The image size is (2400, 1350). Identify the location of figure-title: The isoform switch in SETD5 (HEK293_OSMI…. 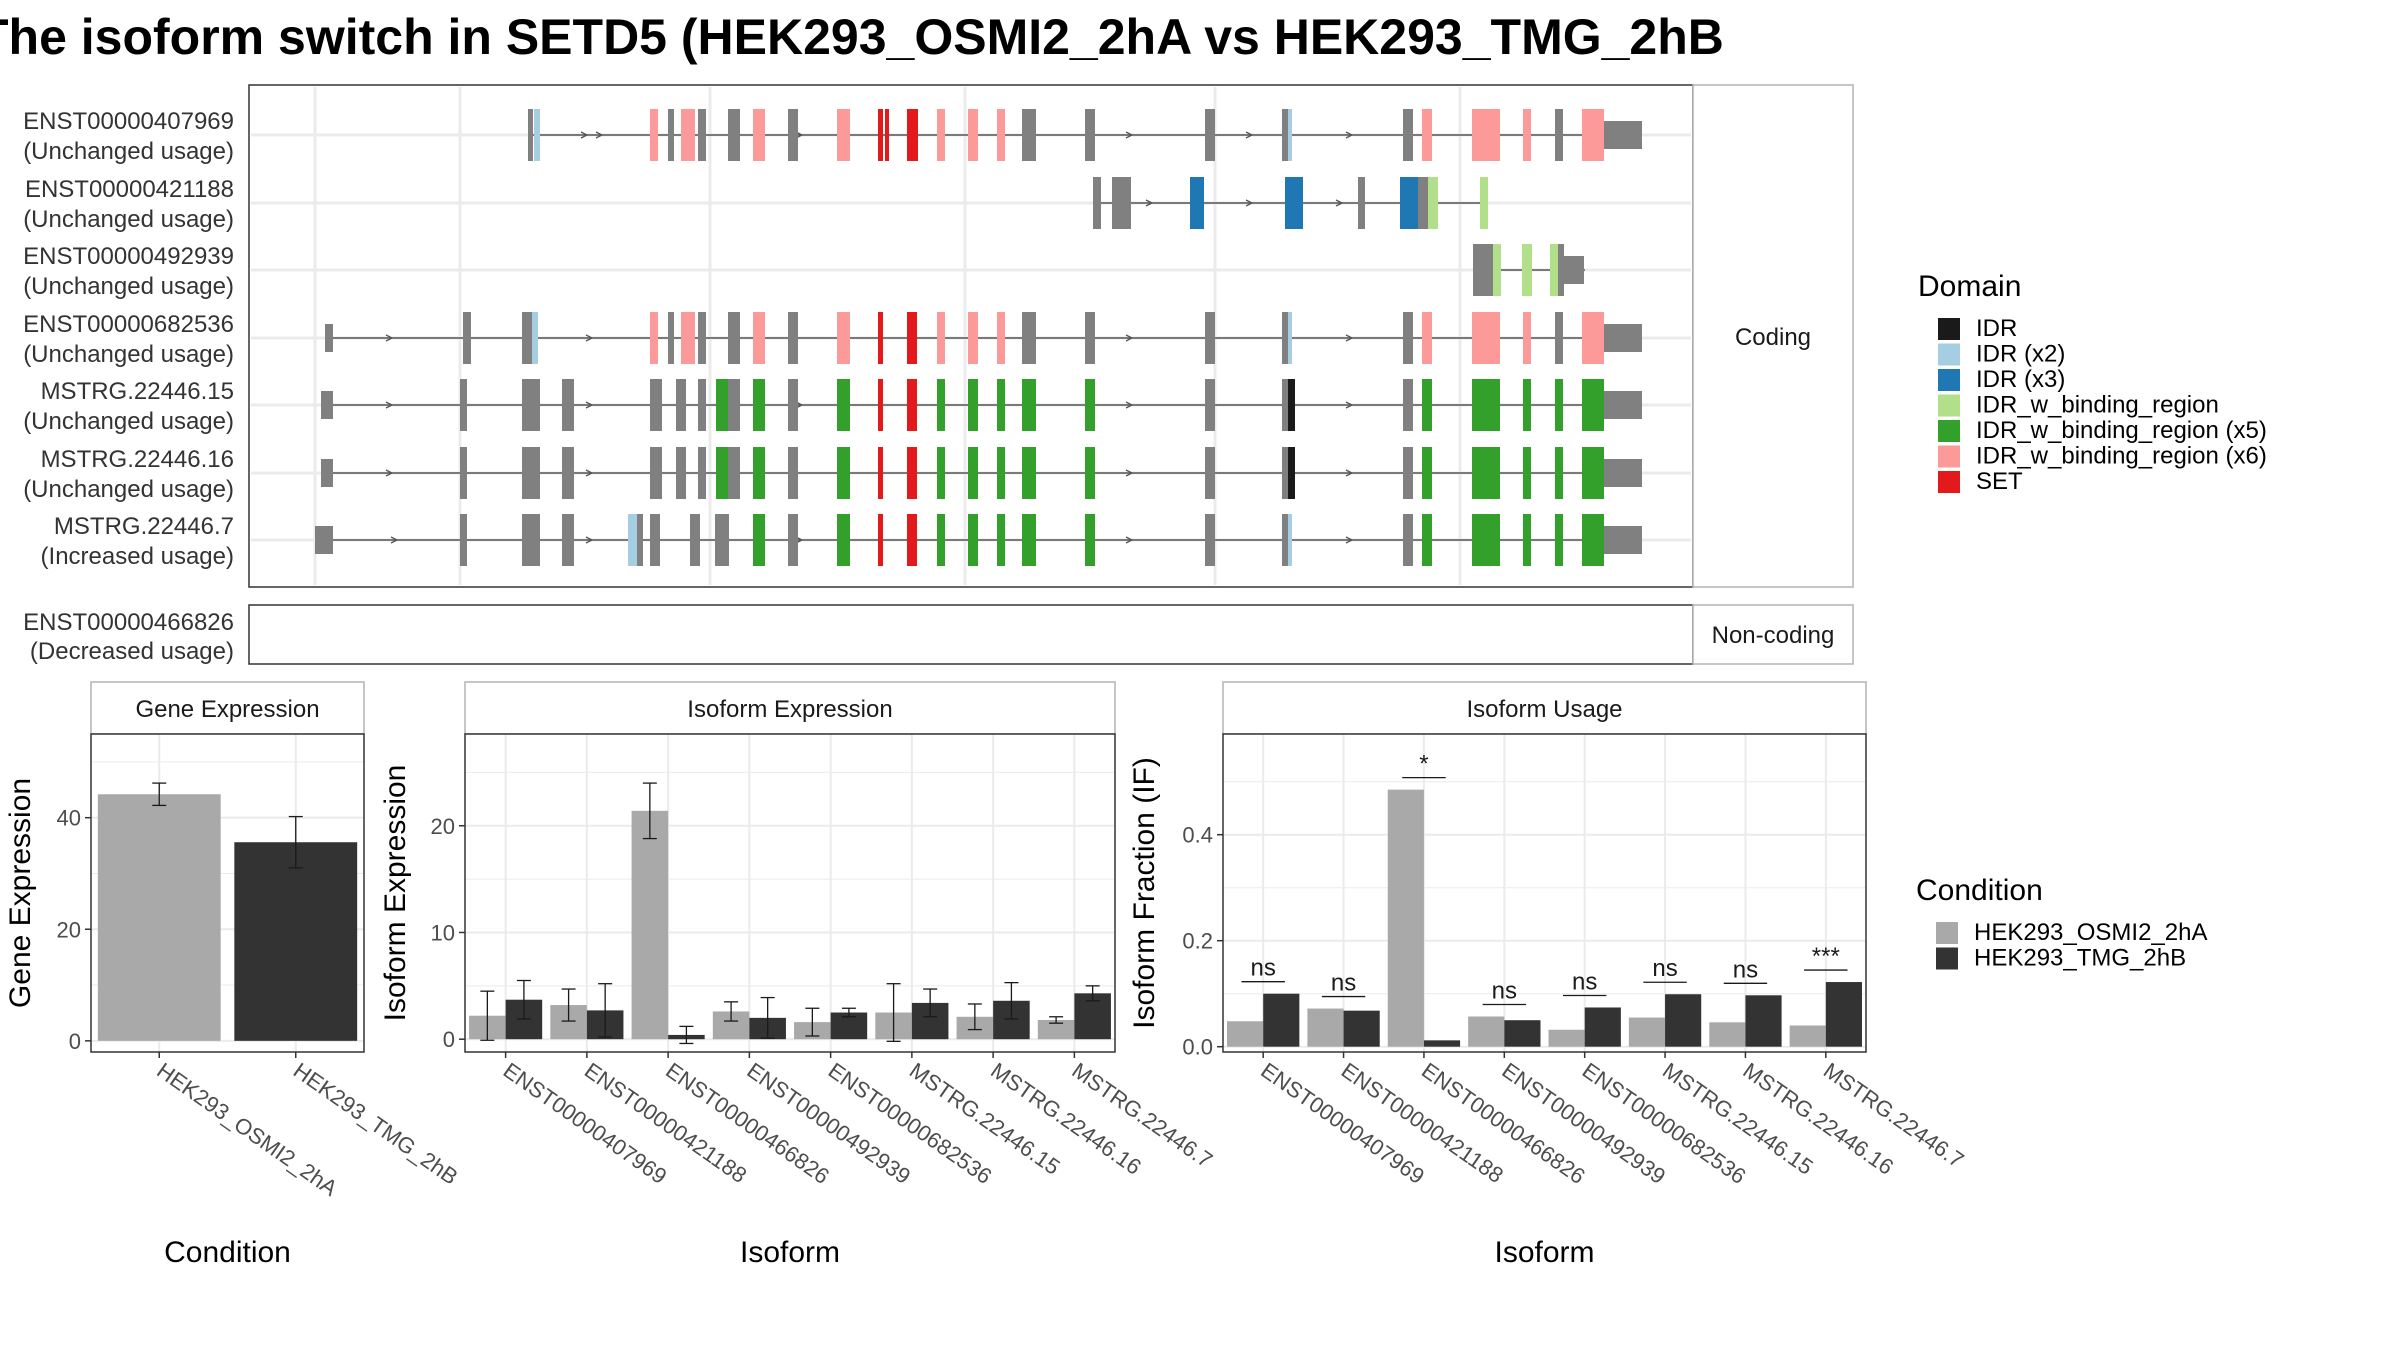
(862, 37).